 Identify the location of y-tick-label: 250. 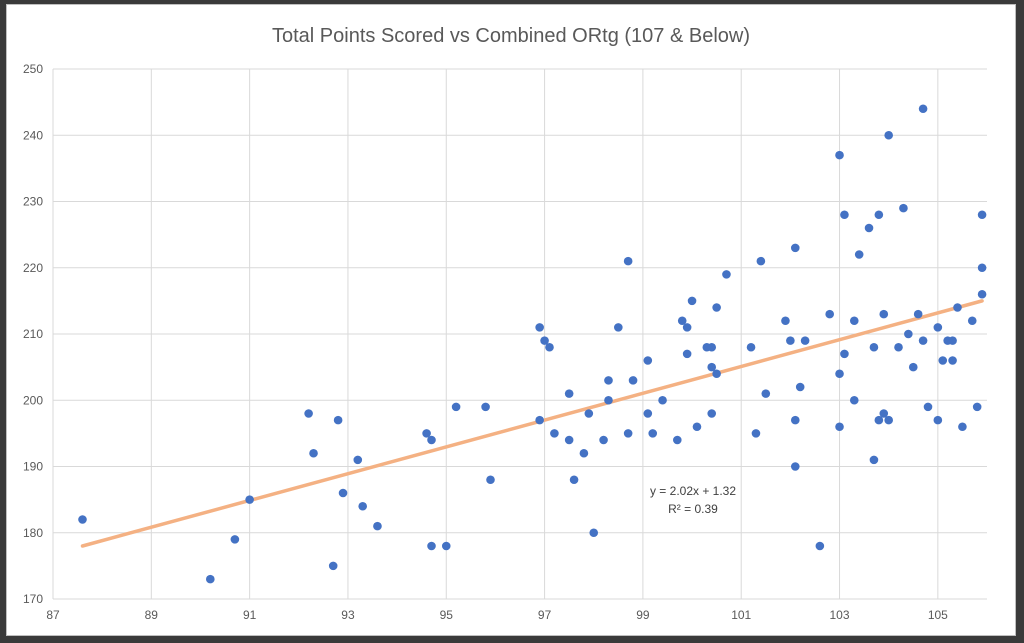
(33, 69).